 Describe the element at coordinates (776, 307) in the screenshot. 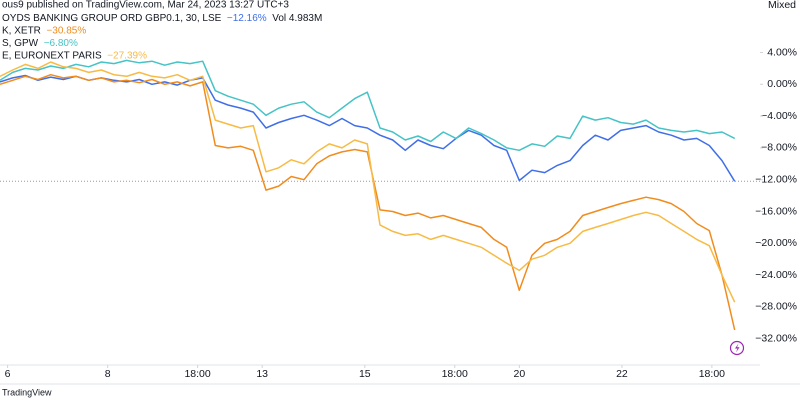

I see `y-tick-label: −28.00%` at that location.